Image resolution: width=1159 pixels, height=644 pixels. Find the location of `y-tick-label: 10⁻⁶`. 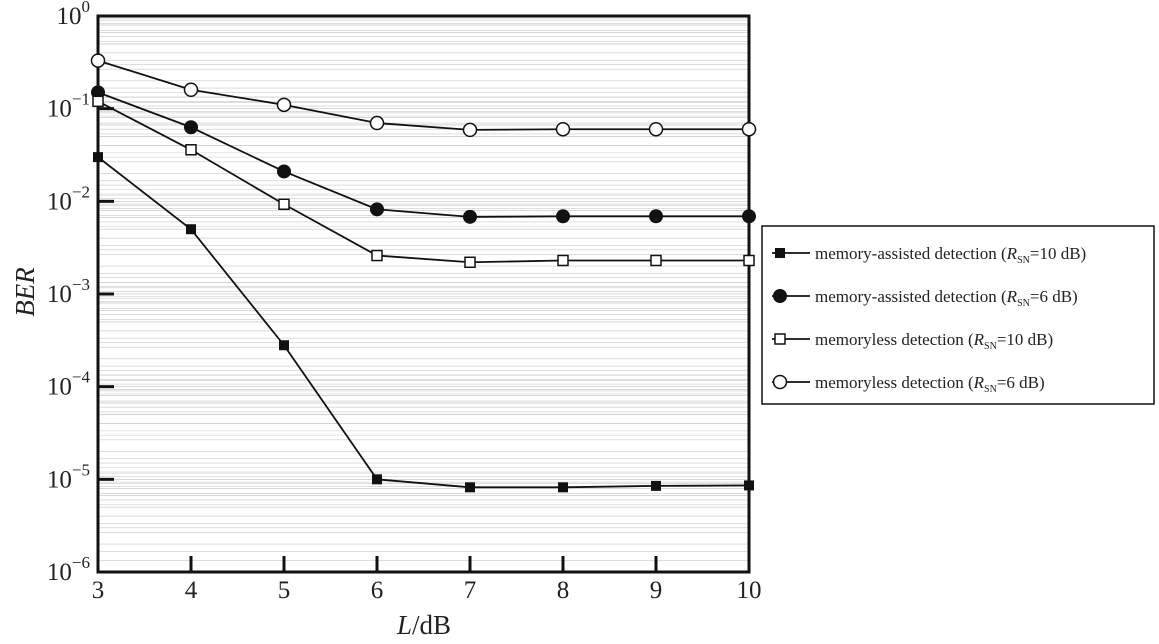

y-tick-label: 10⁻⁶ is located at coordinates (68, 569).